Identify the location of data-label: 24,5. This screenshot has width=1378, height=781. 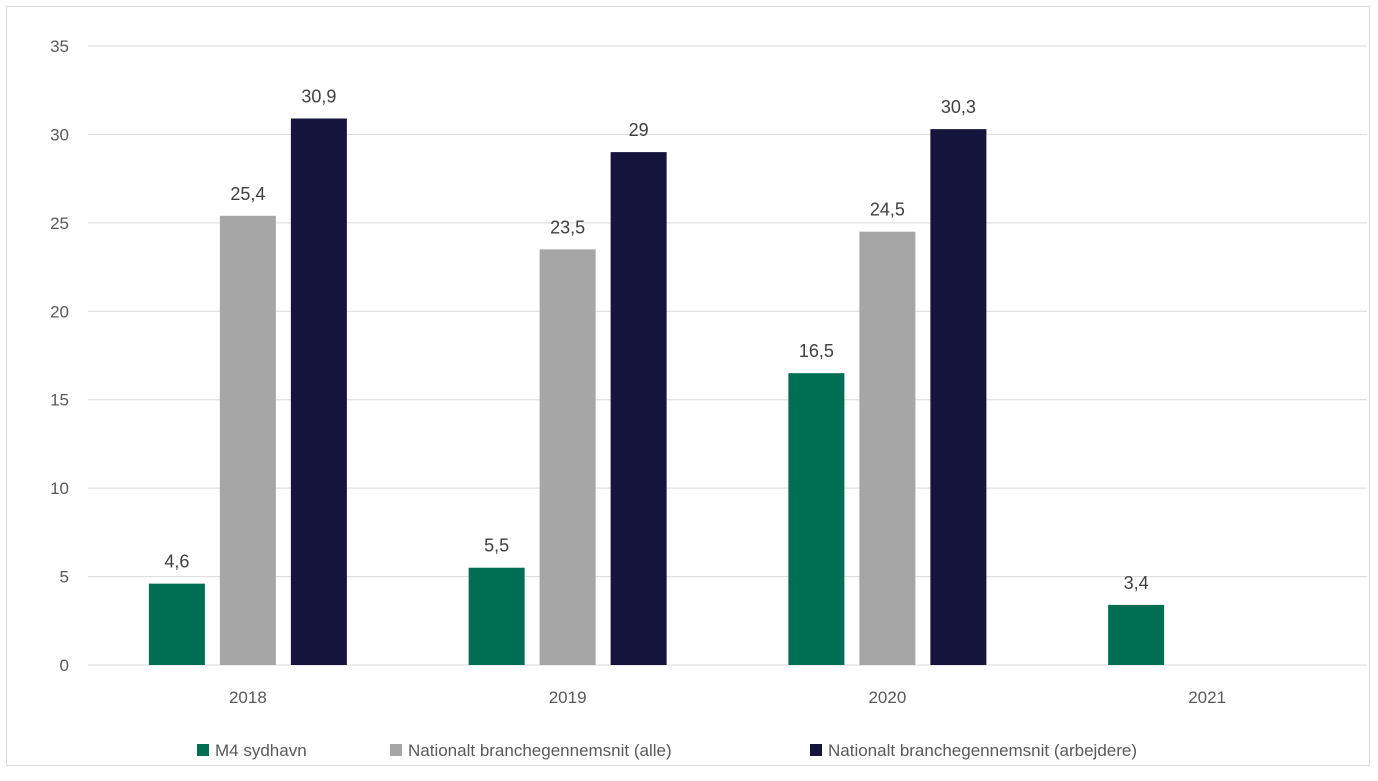
(887, 210).